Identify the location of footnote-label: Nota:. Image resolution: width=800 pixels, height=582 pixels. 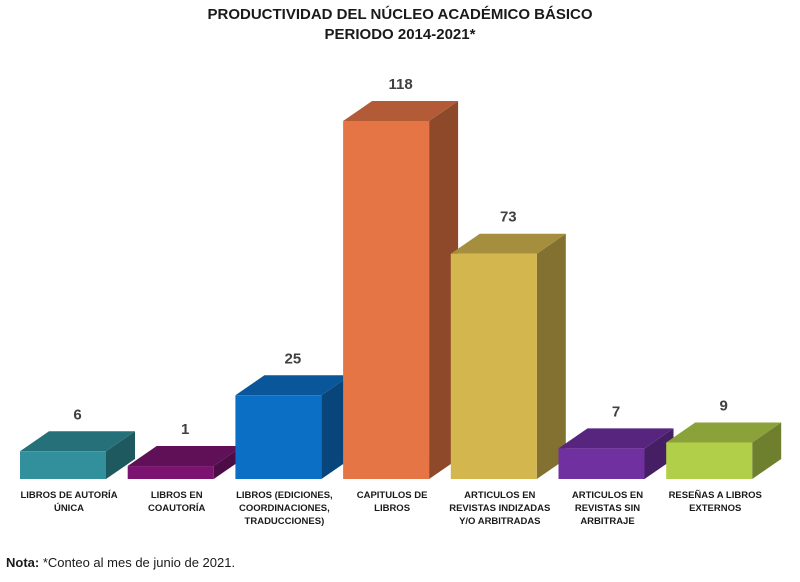
(23, 562).